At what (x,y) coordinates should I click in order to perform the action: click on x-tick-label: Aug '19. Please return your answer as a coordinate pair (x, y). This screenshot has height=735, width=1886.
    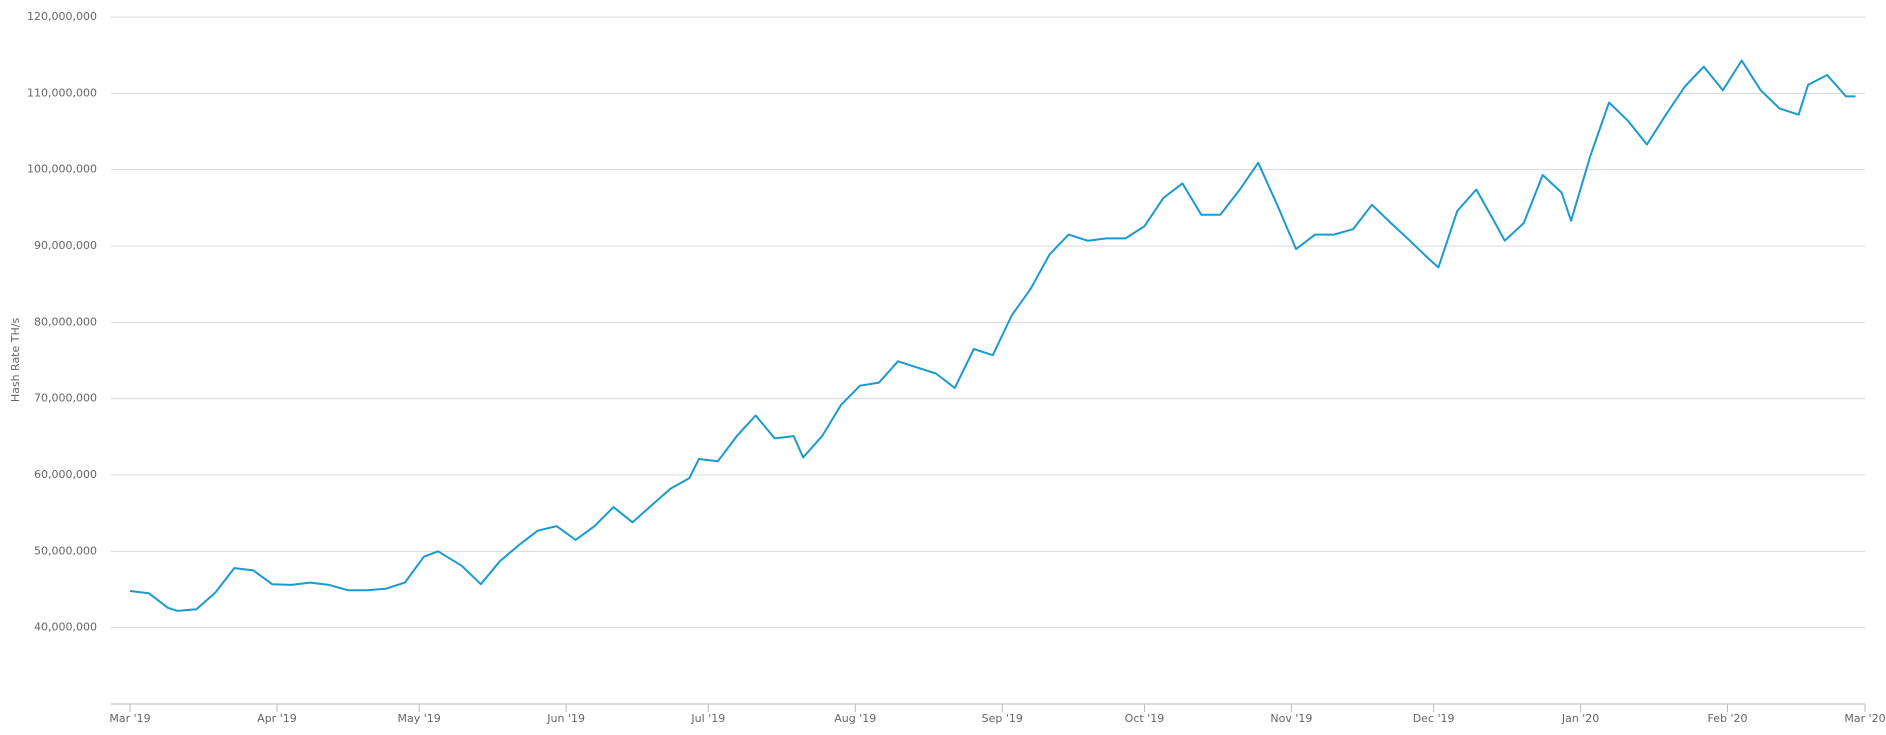
    Looking at the image, I should click on (855, 718).